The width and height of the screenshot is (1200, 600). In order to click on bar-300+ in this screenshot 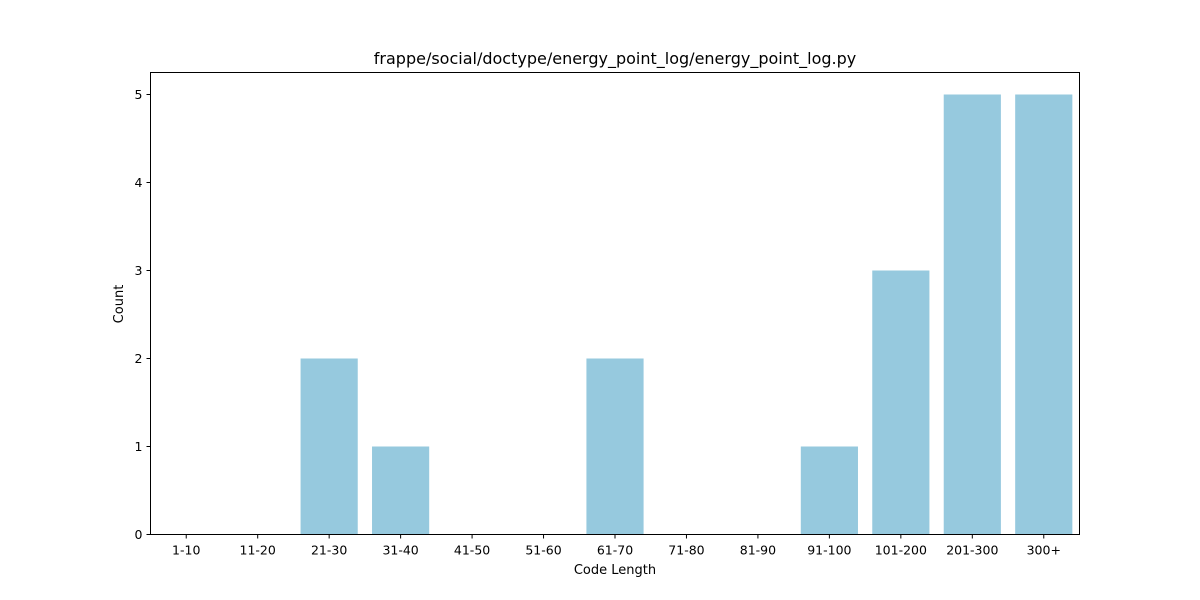, I will do `click(1044, 314)`.